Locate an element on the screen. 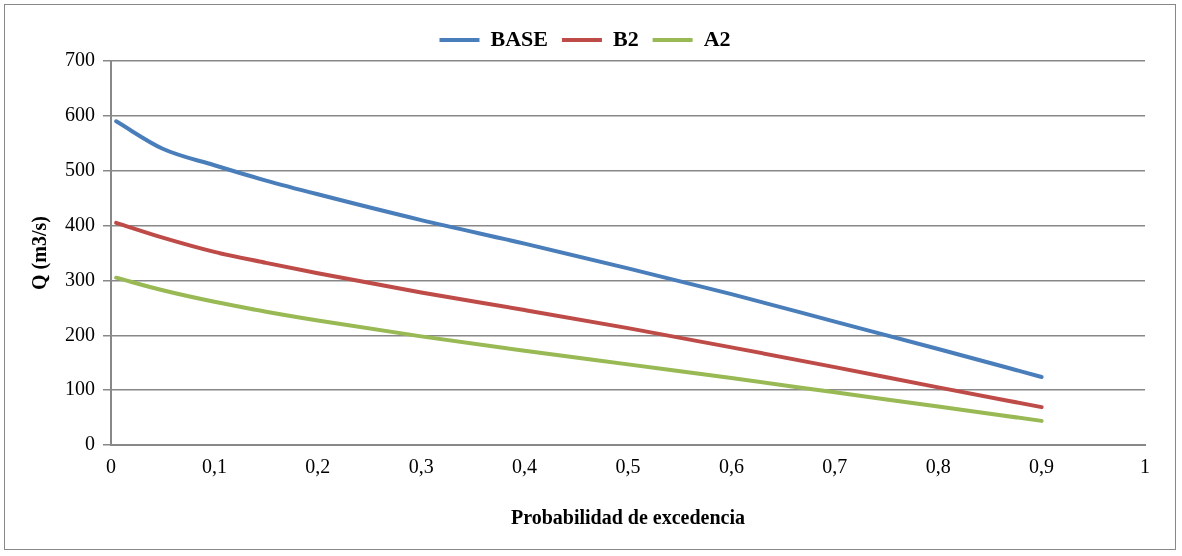 This screenshot has width=1182, height=556. x-axis-title: Probabilidad de excedencia is located at coordinates (628, 517).